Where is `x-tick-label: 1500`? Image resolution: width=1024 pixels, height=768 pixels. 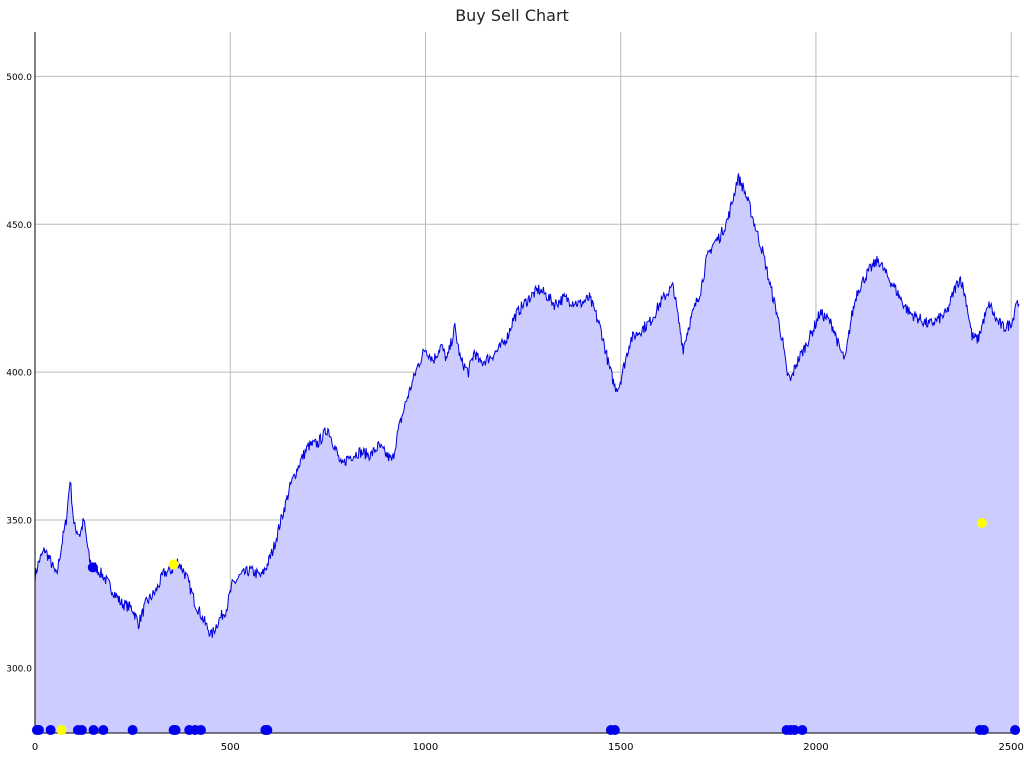 x-tick-label: 1500 is located at coordinates (620, 747).